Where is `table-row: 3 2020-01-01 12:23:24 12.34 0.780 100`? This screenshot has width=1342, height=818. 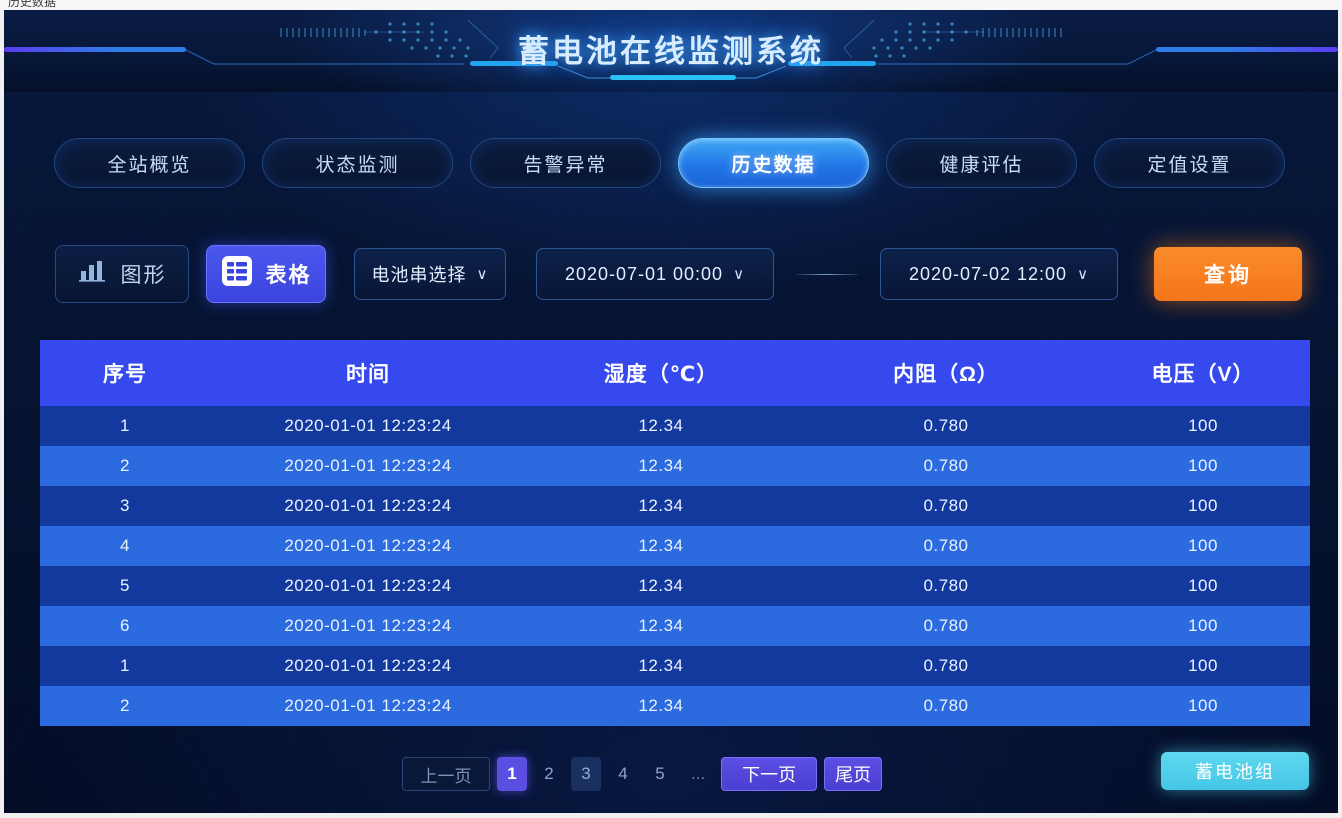
table-row: 3 2020-01-01 12:23:24 12.34 0.780 100 is located at coordinates (675, 506).